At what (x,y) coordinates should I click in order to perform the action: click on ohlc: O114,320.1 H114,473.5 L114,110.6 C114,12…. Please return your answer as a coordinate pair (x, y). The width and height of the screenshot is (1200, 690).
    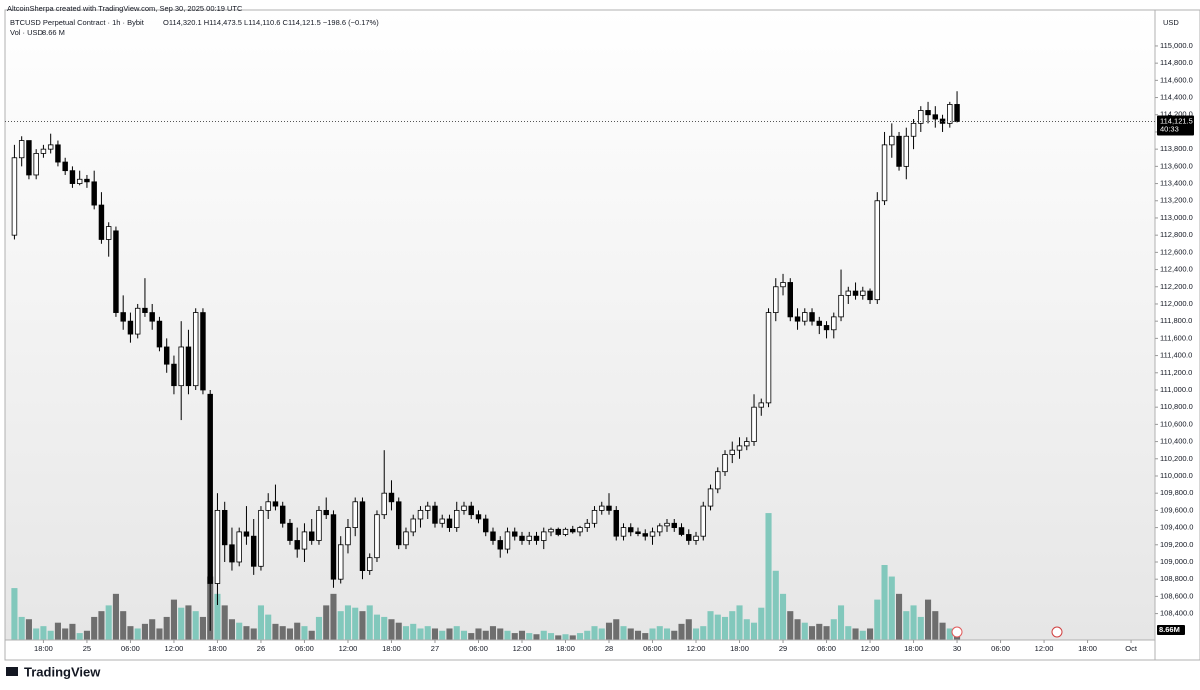
    Looking at the image, I should click on (271, 22).